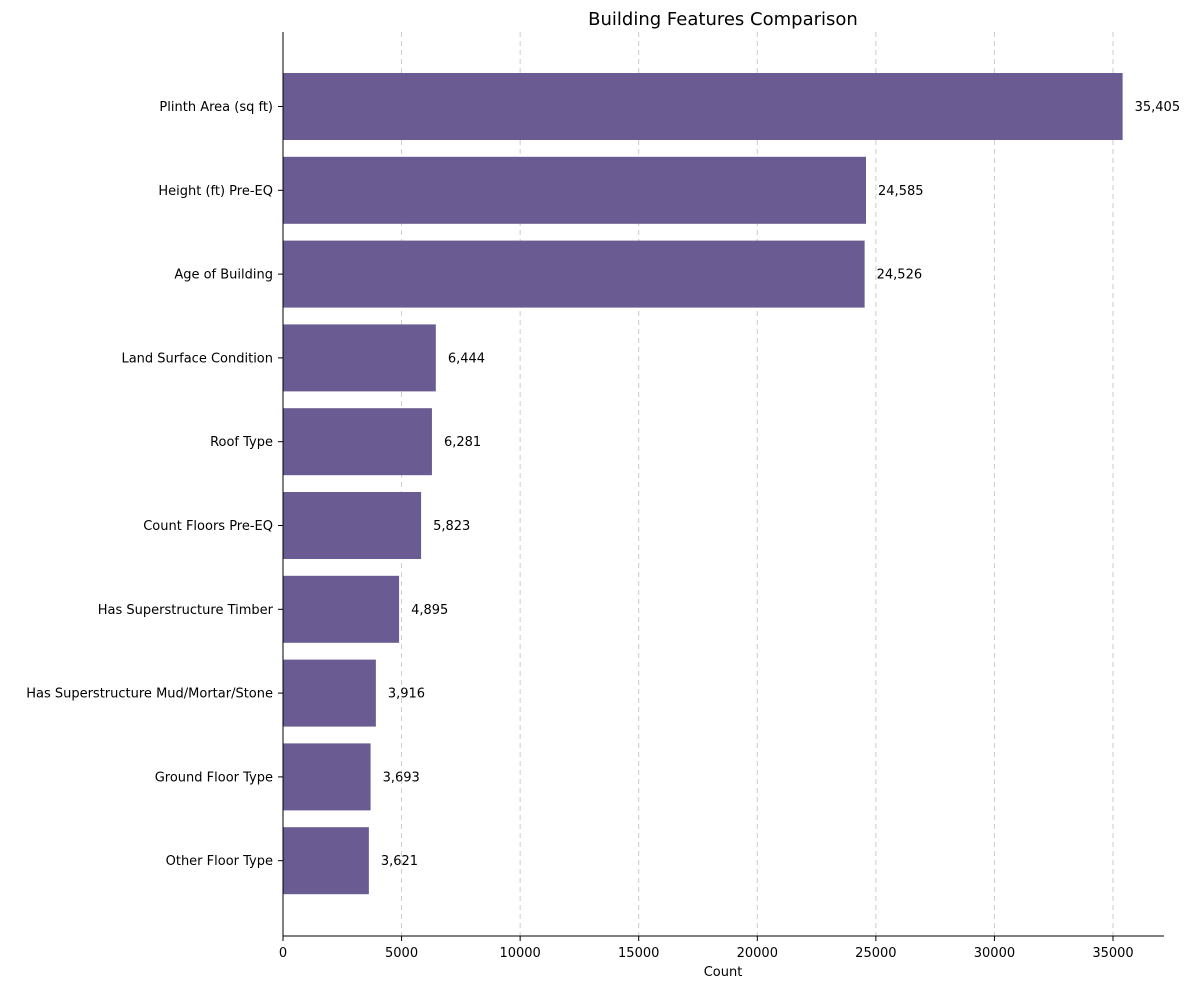 Image resolution: width=1191 pixels, height=989 pixels. What do you see at coordinates (241, 442) in the screenshot?
I see `y-tick-label: Roof Type` at bounding box center [241, 442].